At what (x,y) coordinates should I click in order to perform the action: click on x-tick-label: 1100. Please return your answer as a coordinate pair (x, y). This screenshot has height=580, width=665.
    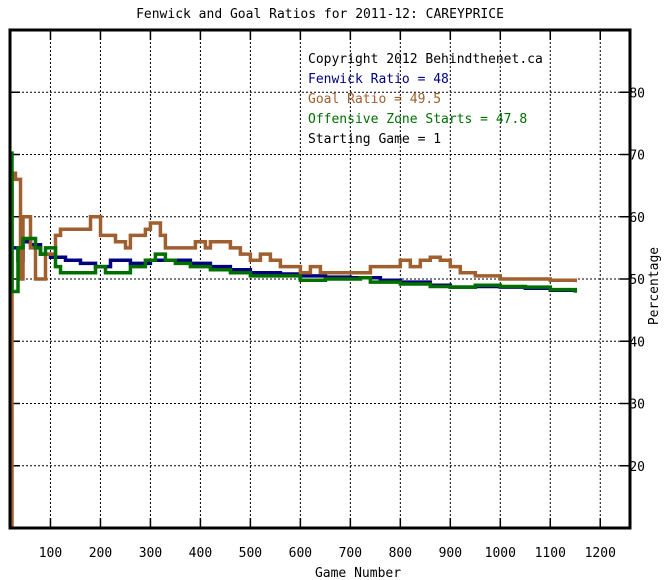
    Looking at the image, I should click on (550, 553).